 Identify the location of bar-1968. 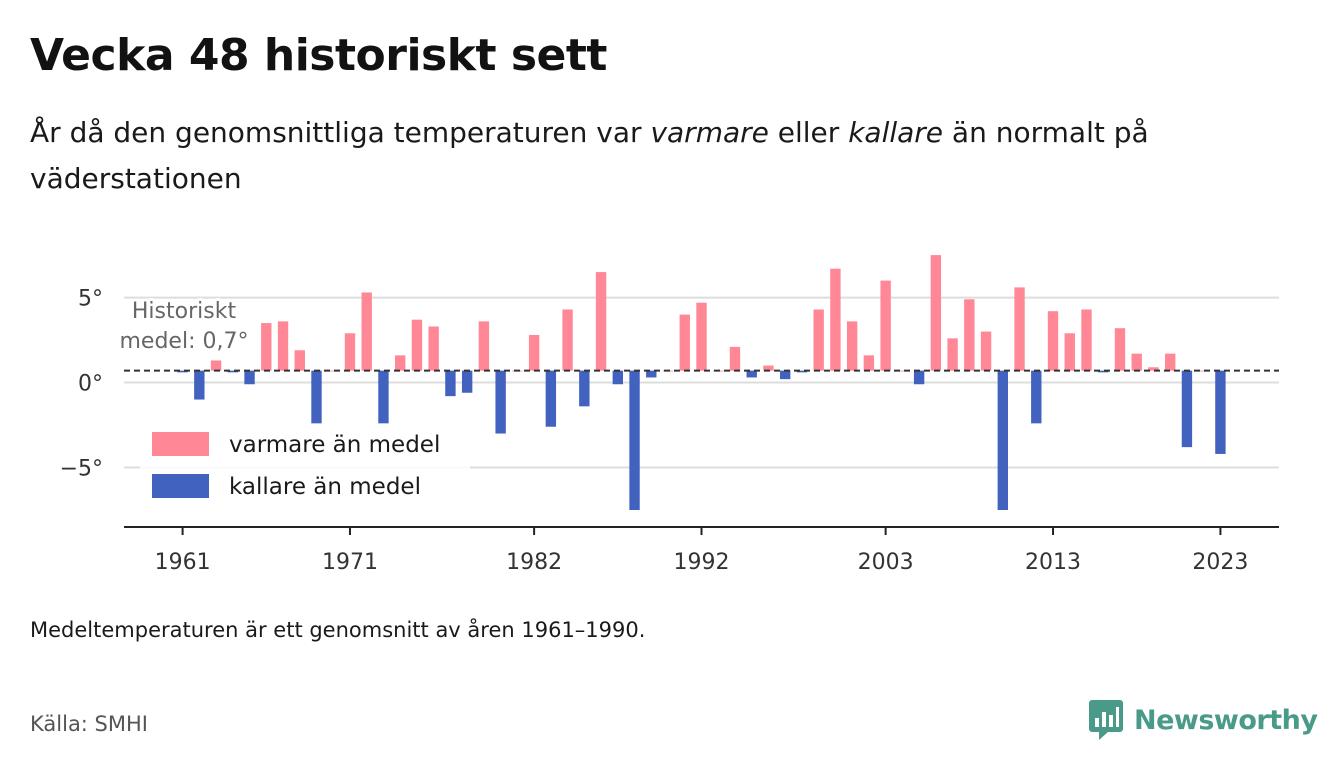
(299, 360).